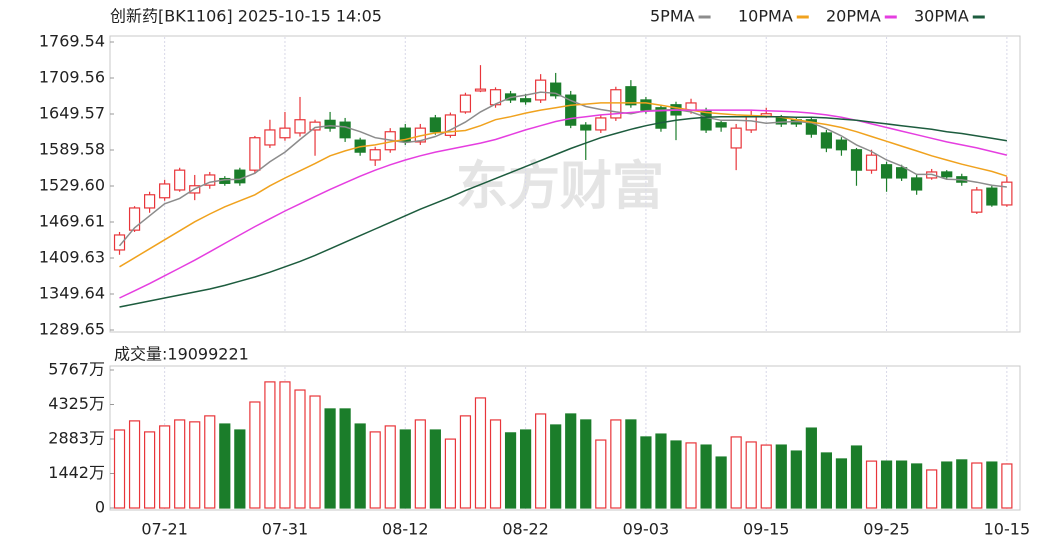 The height and width of the screenshot is (552, 1060). What do you see at coordinates (72, 149) in the screenshot?
I see `y-tick-label: 1589.58` at bounding box center [72, 149].